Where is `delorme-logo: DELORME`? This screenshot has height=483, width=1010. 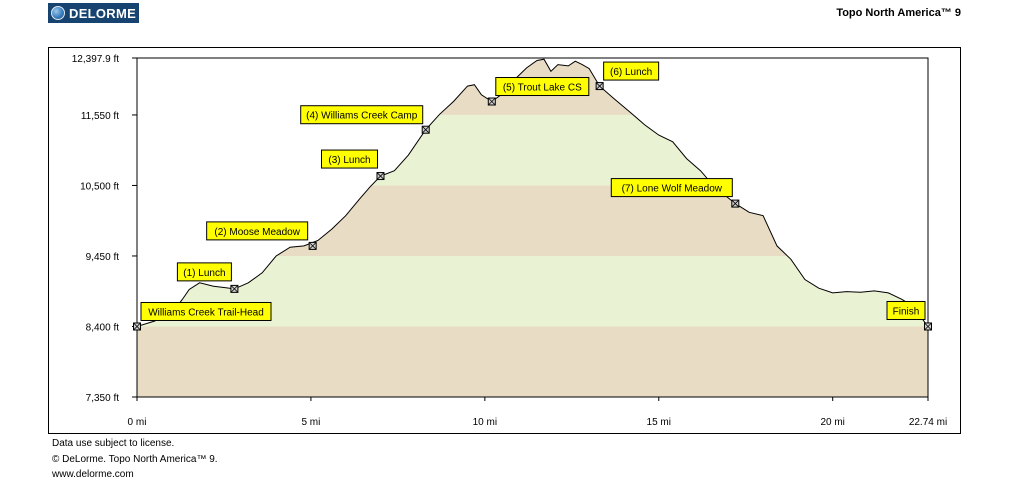
delorme-logo: DELORME is located at coordinates (93, 13).